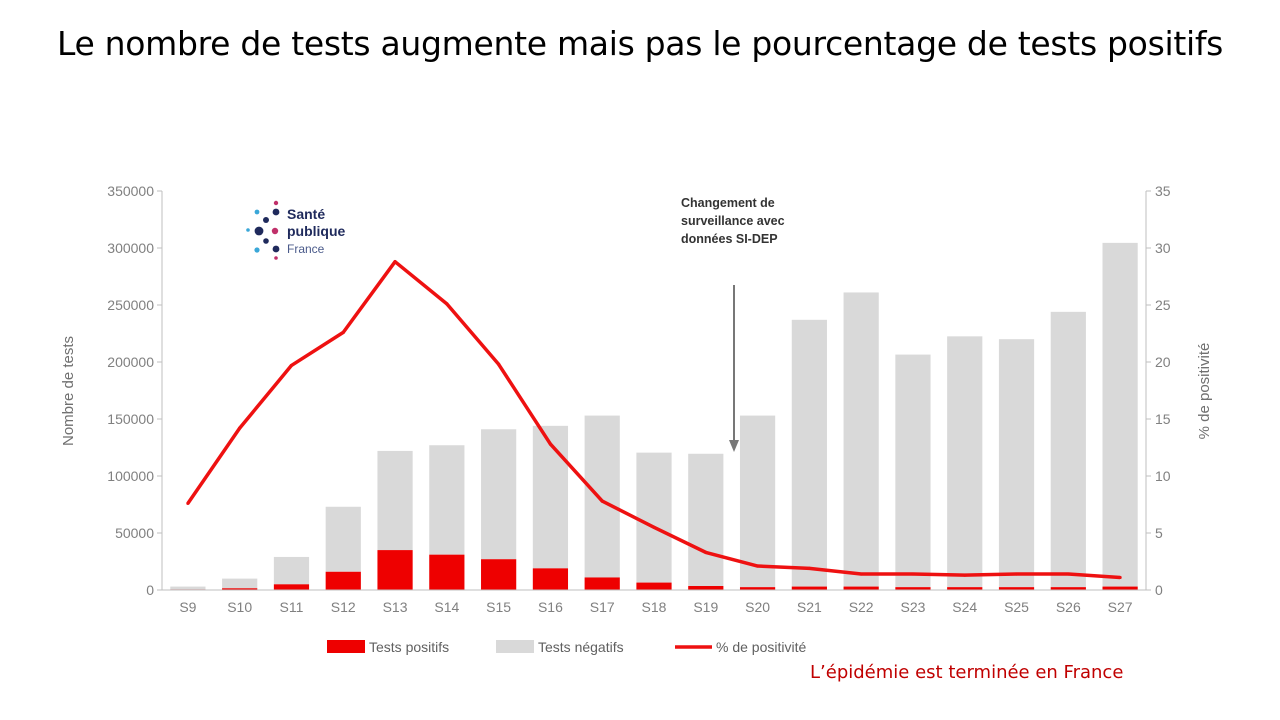 This screenshot has height=720, width=1280. What do you see at coordinates (809, 607) in the screenshot?
I see `x-tick-label: S21` at bounding box center [809, 607].